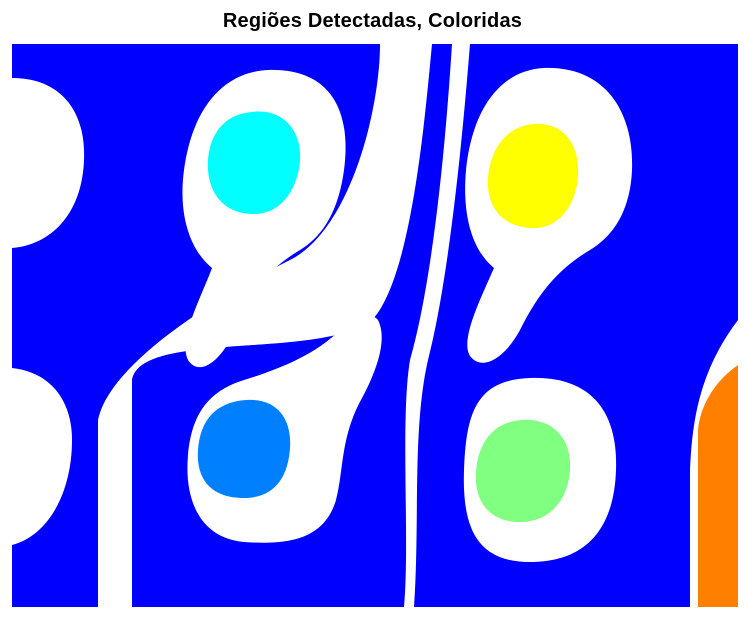 This screenshot has width=745, height=619. Describe the element at coordinates (533, 175) in the screenshot. I see `yellow-blob` at that location.